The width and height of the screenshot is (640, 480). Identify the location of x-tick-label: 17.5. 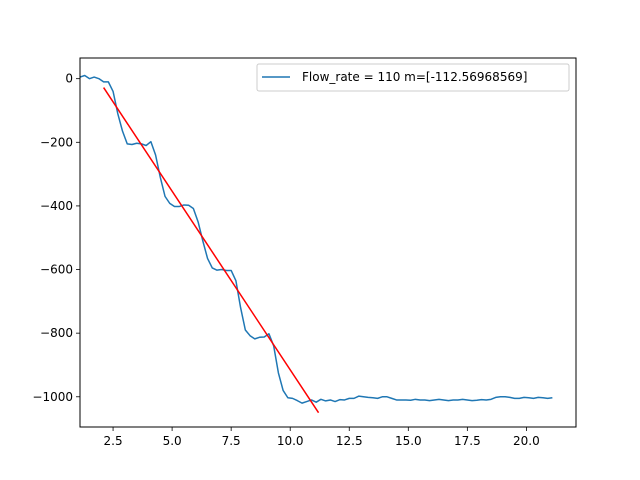
(467, 441).